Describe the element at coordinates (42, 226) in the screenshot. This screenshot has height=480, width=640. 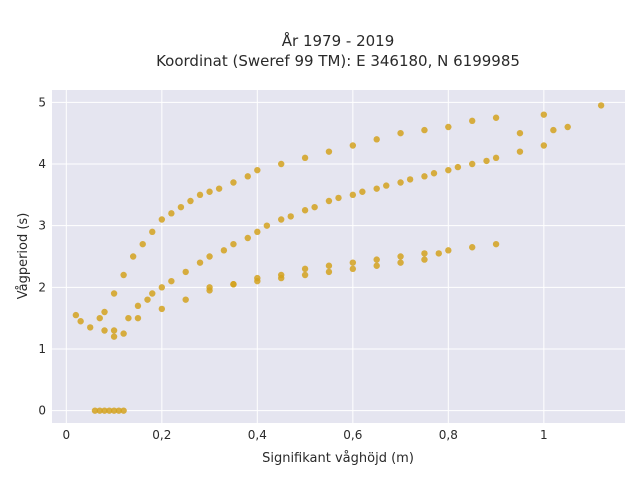
I see `y-tick-label: 3` at that location.